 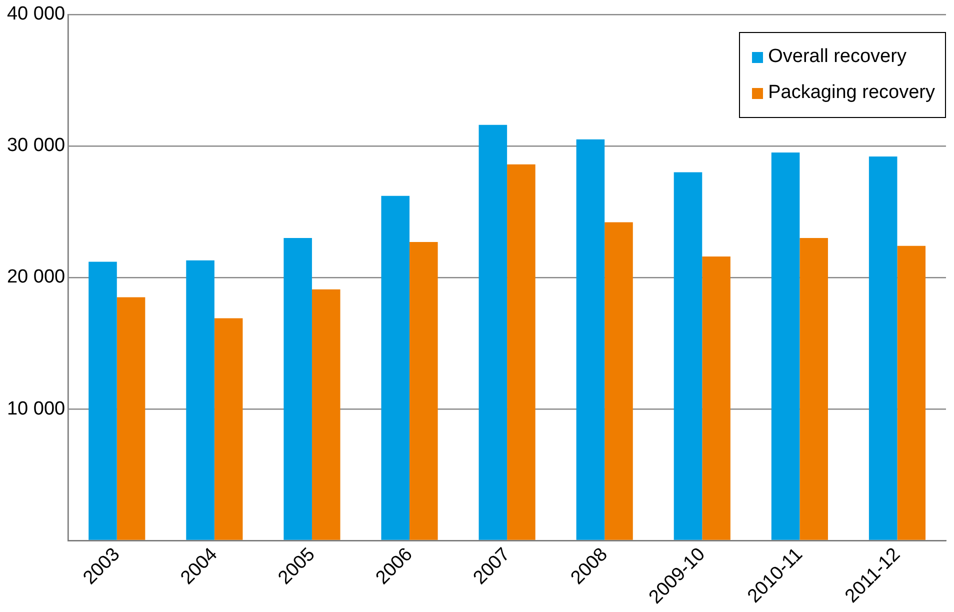 What do you see at coordinates (36, 14) in the screenshot?
I see `y-tick-label: 40 000` at bounding box center [36, 14].